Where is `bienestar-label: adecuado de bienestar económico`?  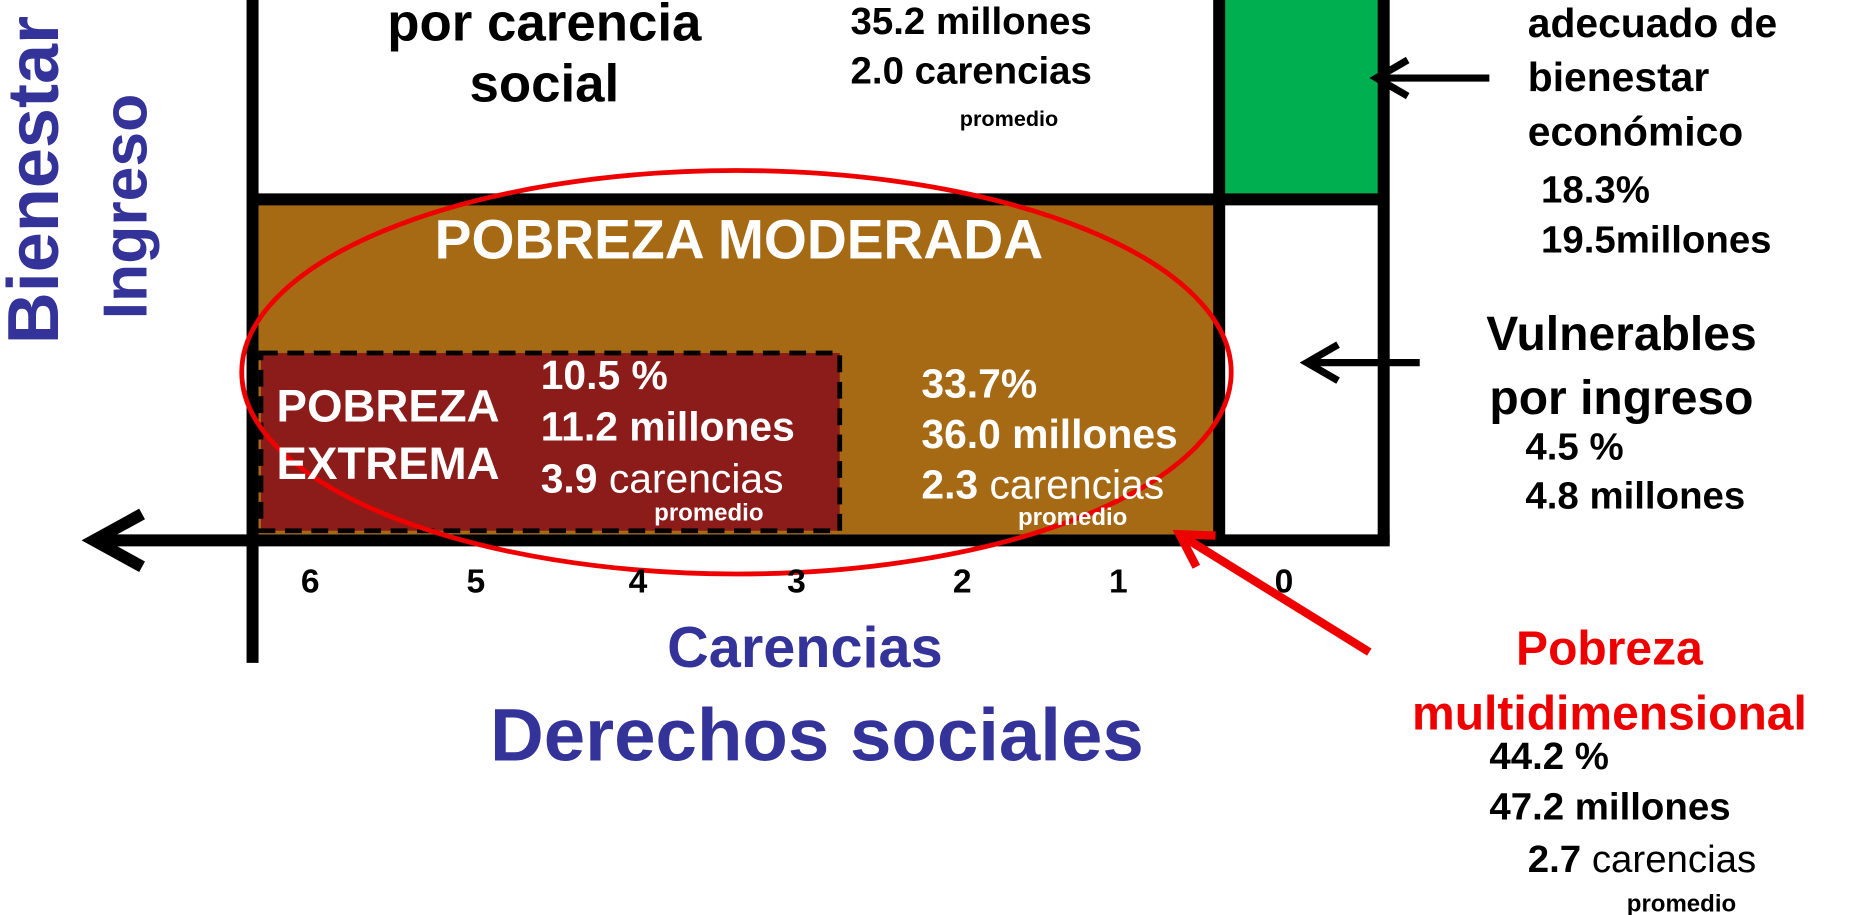
bienestar-label: adecuado de bienestar económico is located at coordinates (1652, 77).